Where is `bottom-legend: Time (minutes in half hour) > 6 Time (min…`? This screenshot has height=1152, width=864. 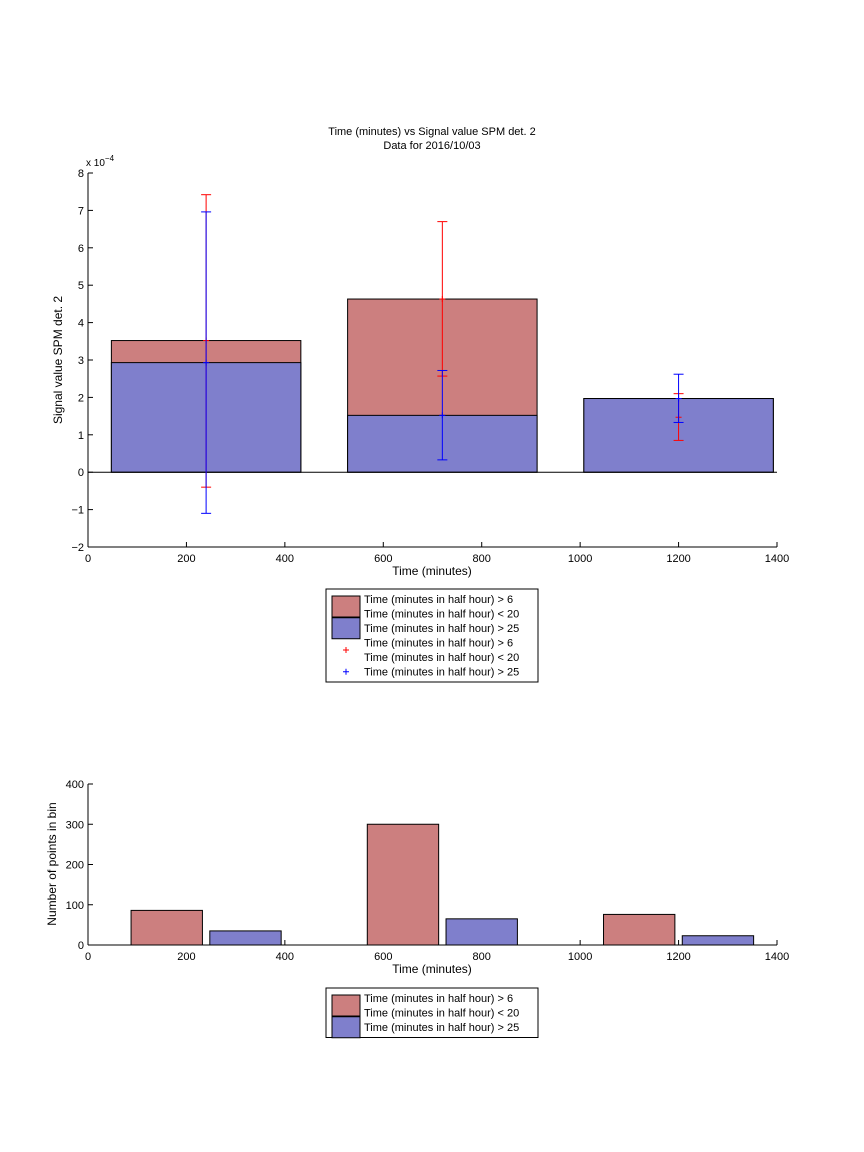 bottom-legend: Time (minutes in half hour) > 6 Time (min… is located at coordinates (432, 1013).